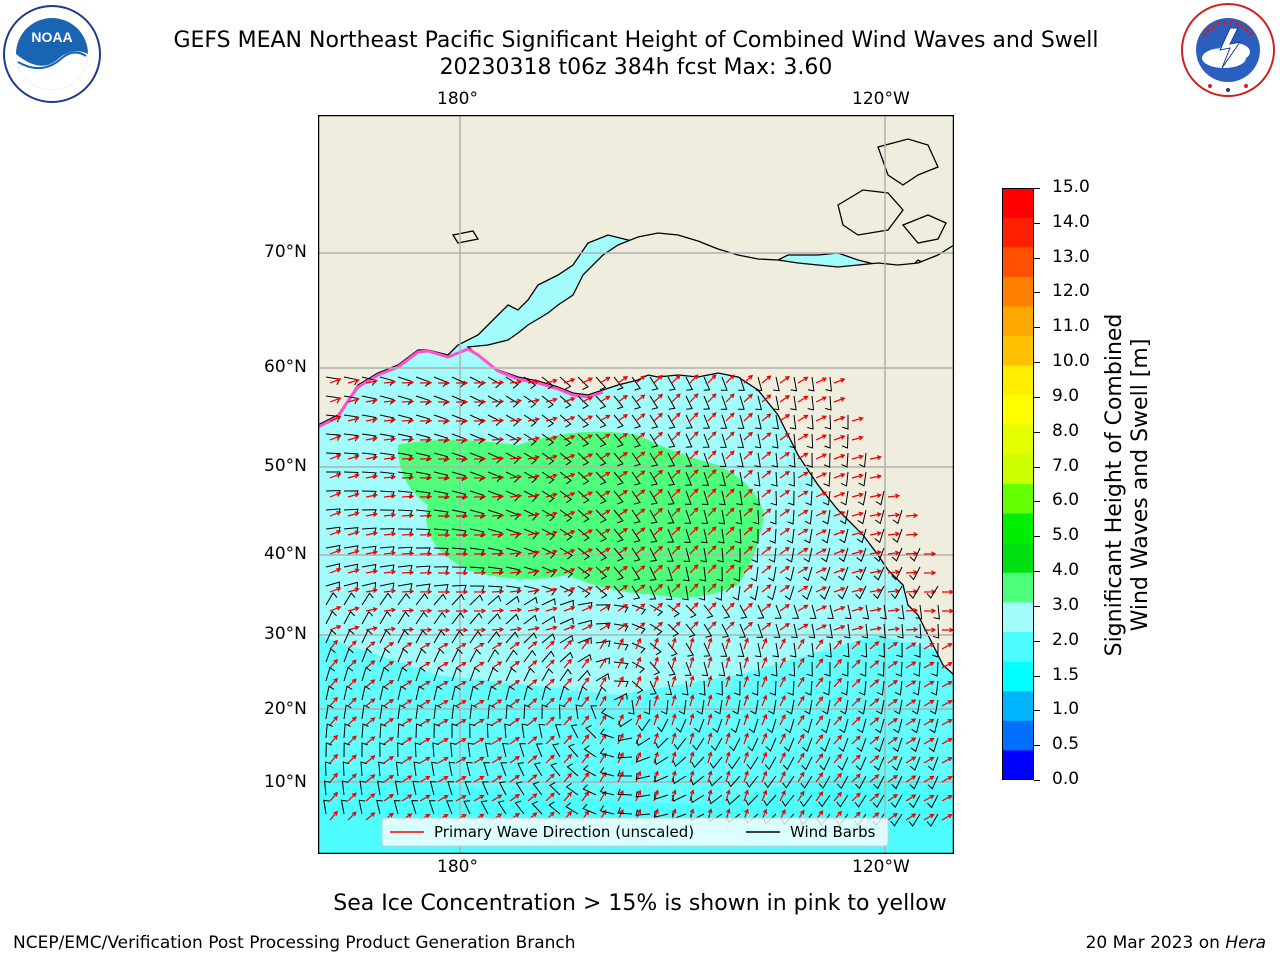 This screenshot has width=1280, height=960. What do you see at coordinates (285, 709) in the screenshot?
I see `lat-label-20n: 20°N` at bounding box center [285, 709].